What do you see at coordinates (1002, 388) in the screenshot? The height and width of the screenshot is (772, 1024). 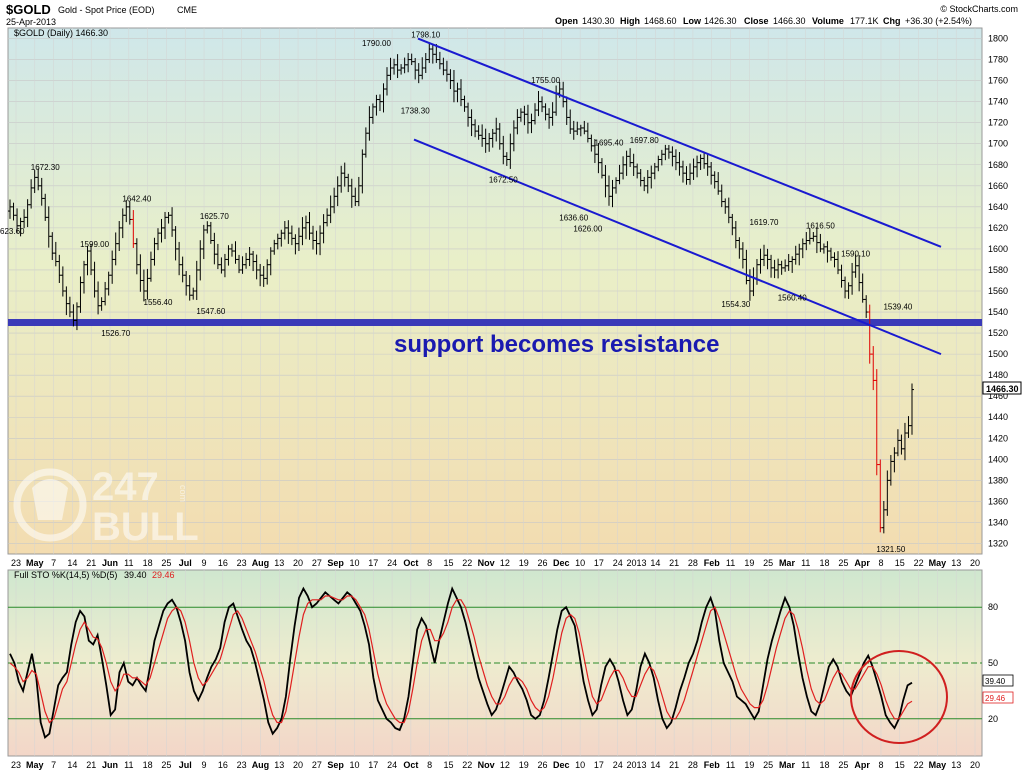 I see `last-price-badge: 1466.30` at bounding box center [1002, 388].